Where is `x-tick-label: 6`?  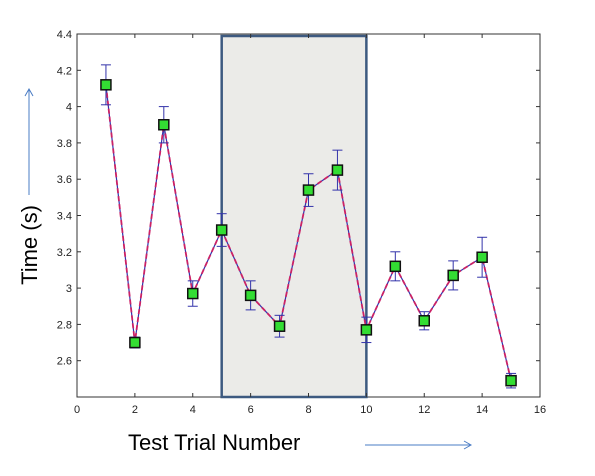 x-tick-label: 6 is located at coordinates (251, 410).